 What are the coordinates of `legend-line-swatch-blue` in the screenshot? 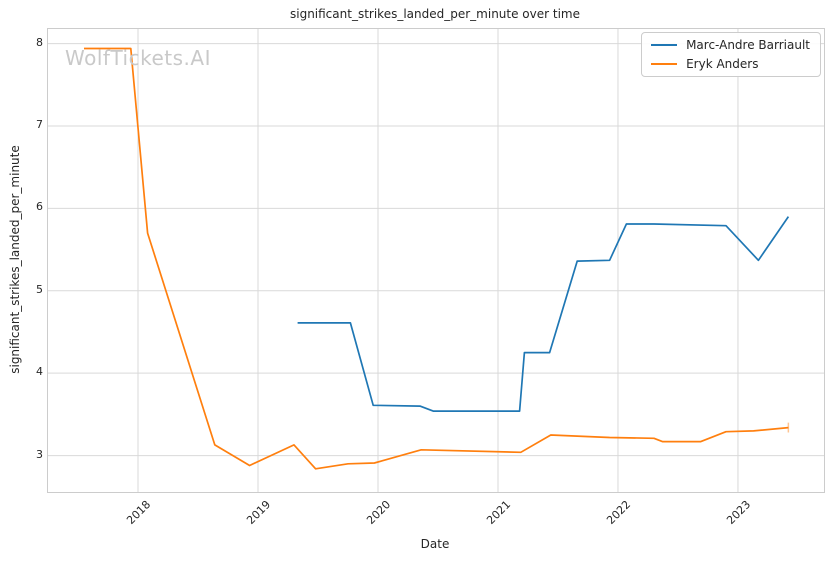 It's located at (664, 45).